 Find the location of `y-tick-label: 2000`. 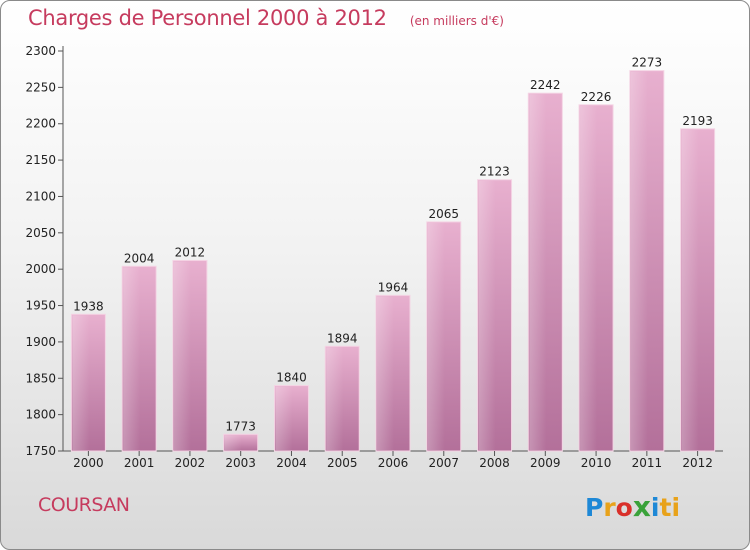

y-tick-label: 2000 is located at coordinates (40, 269).